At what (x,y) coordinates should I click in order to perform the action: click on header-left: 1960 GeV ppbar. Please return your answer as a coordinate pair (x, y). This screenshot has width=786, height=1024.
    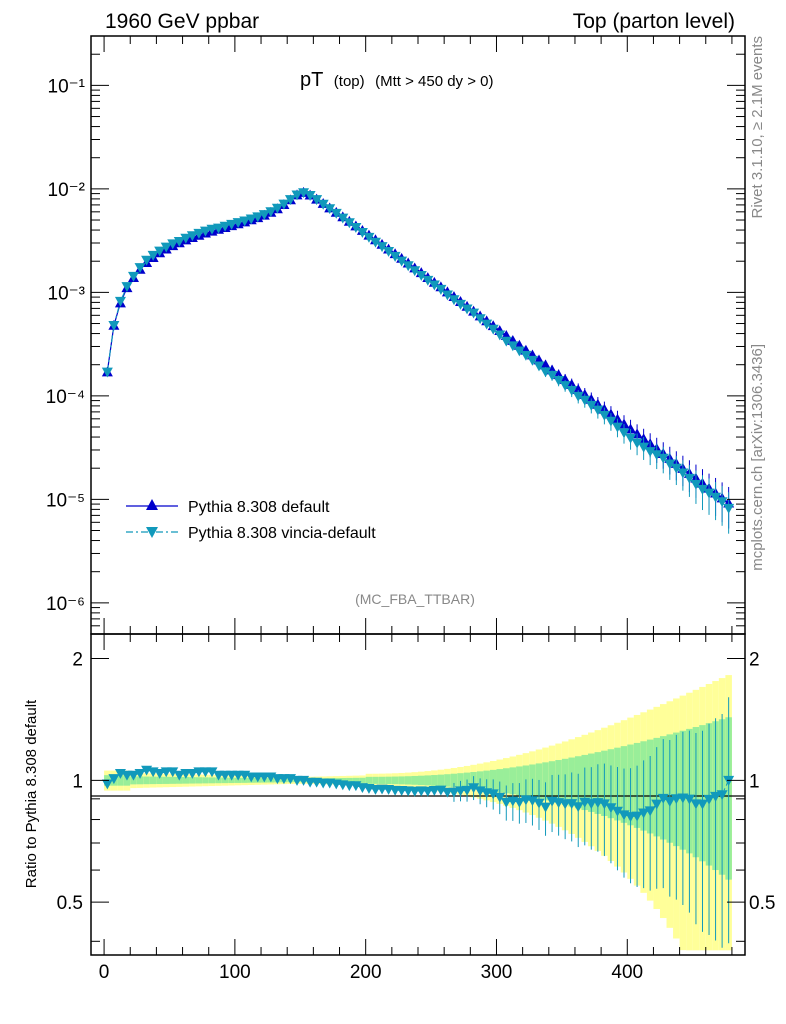
    Looking at the image, I should click on (182, 21).